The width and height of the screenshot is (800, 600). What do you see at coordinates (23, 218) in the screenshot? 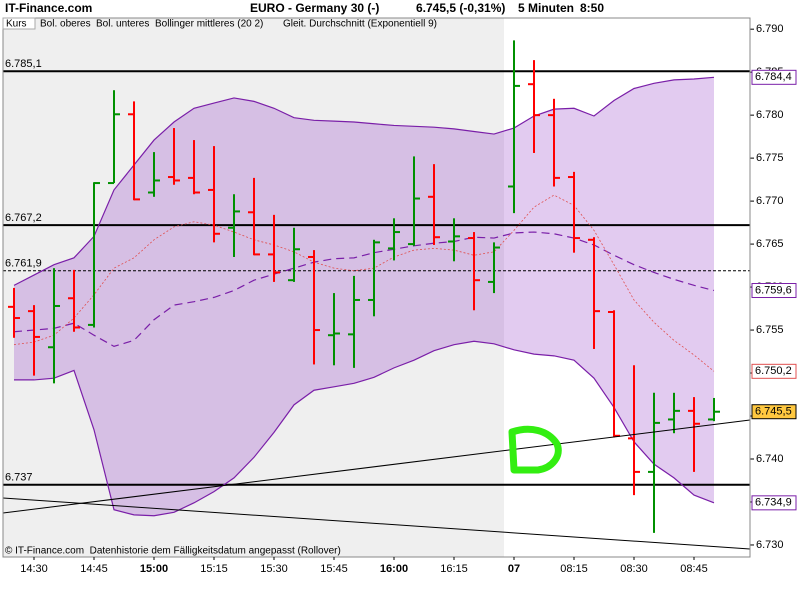
I see `level-label: 6.767,2` at bounding box center [23, 218].